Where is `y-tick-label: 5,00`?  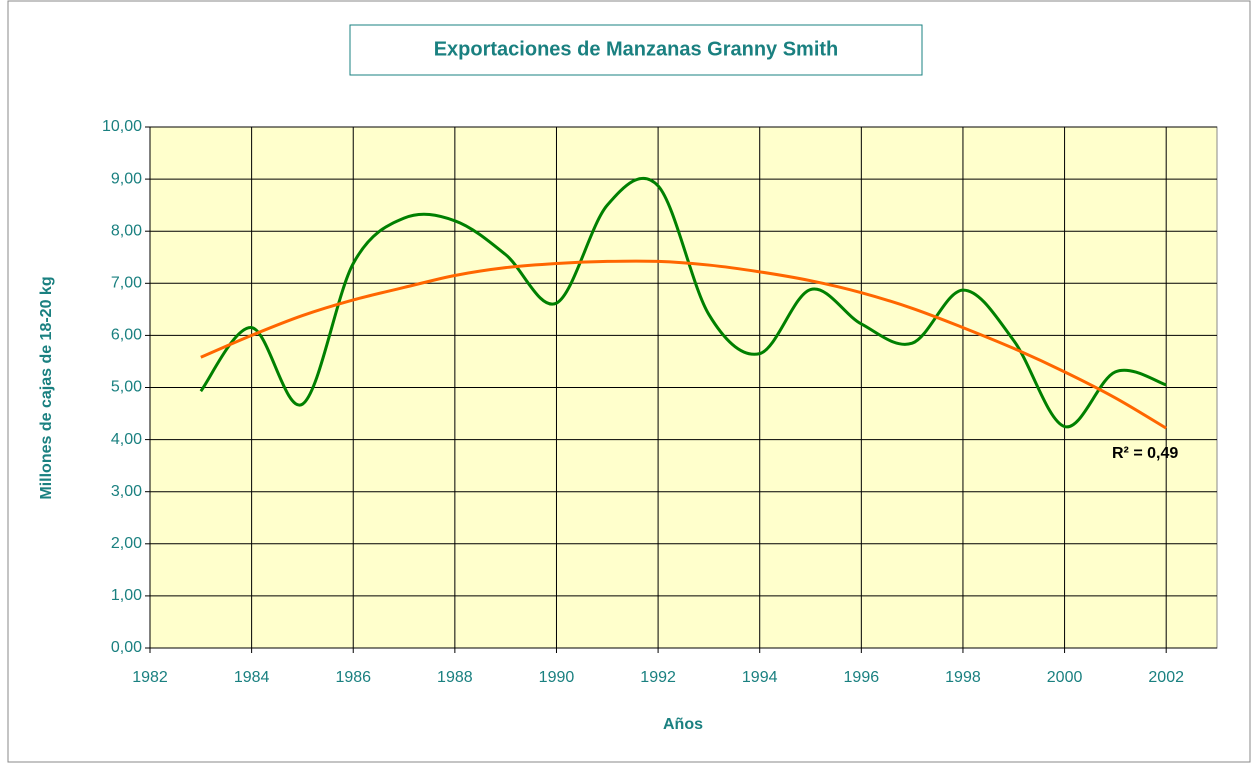
y-tick-label: 5,00 is located at coordinates (126, 387).